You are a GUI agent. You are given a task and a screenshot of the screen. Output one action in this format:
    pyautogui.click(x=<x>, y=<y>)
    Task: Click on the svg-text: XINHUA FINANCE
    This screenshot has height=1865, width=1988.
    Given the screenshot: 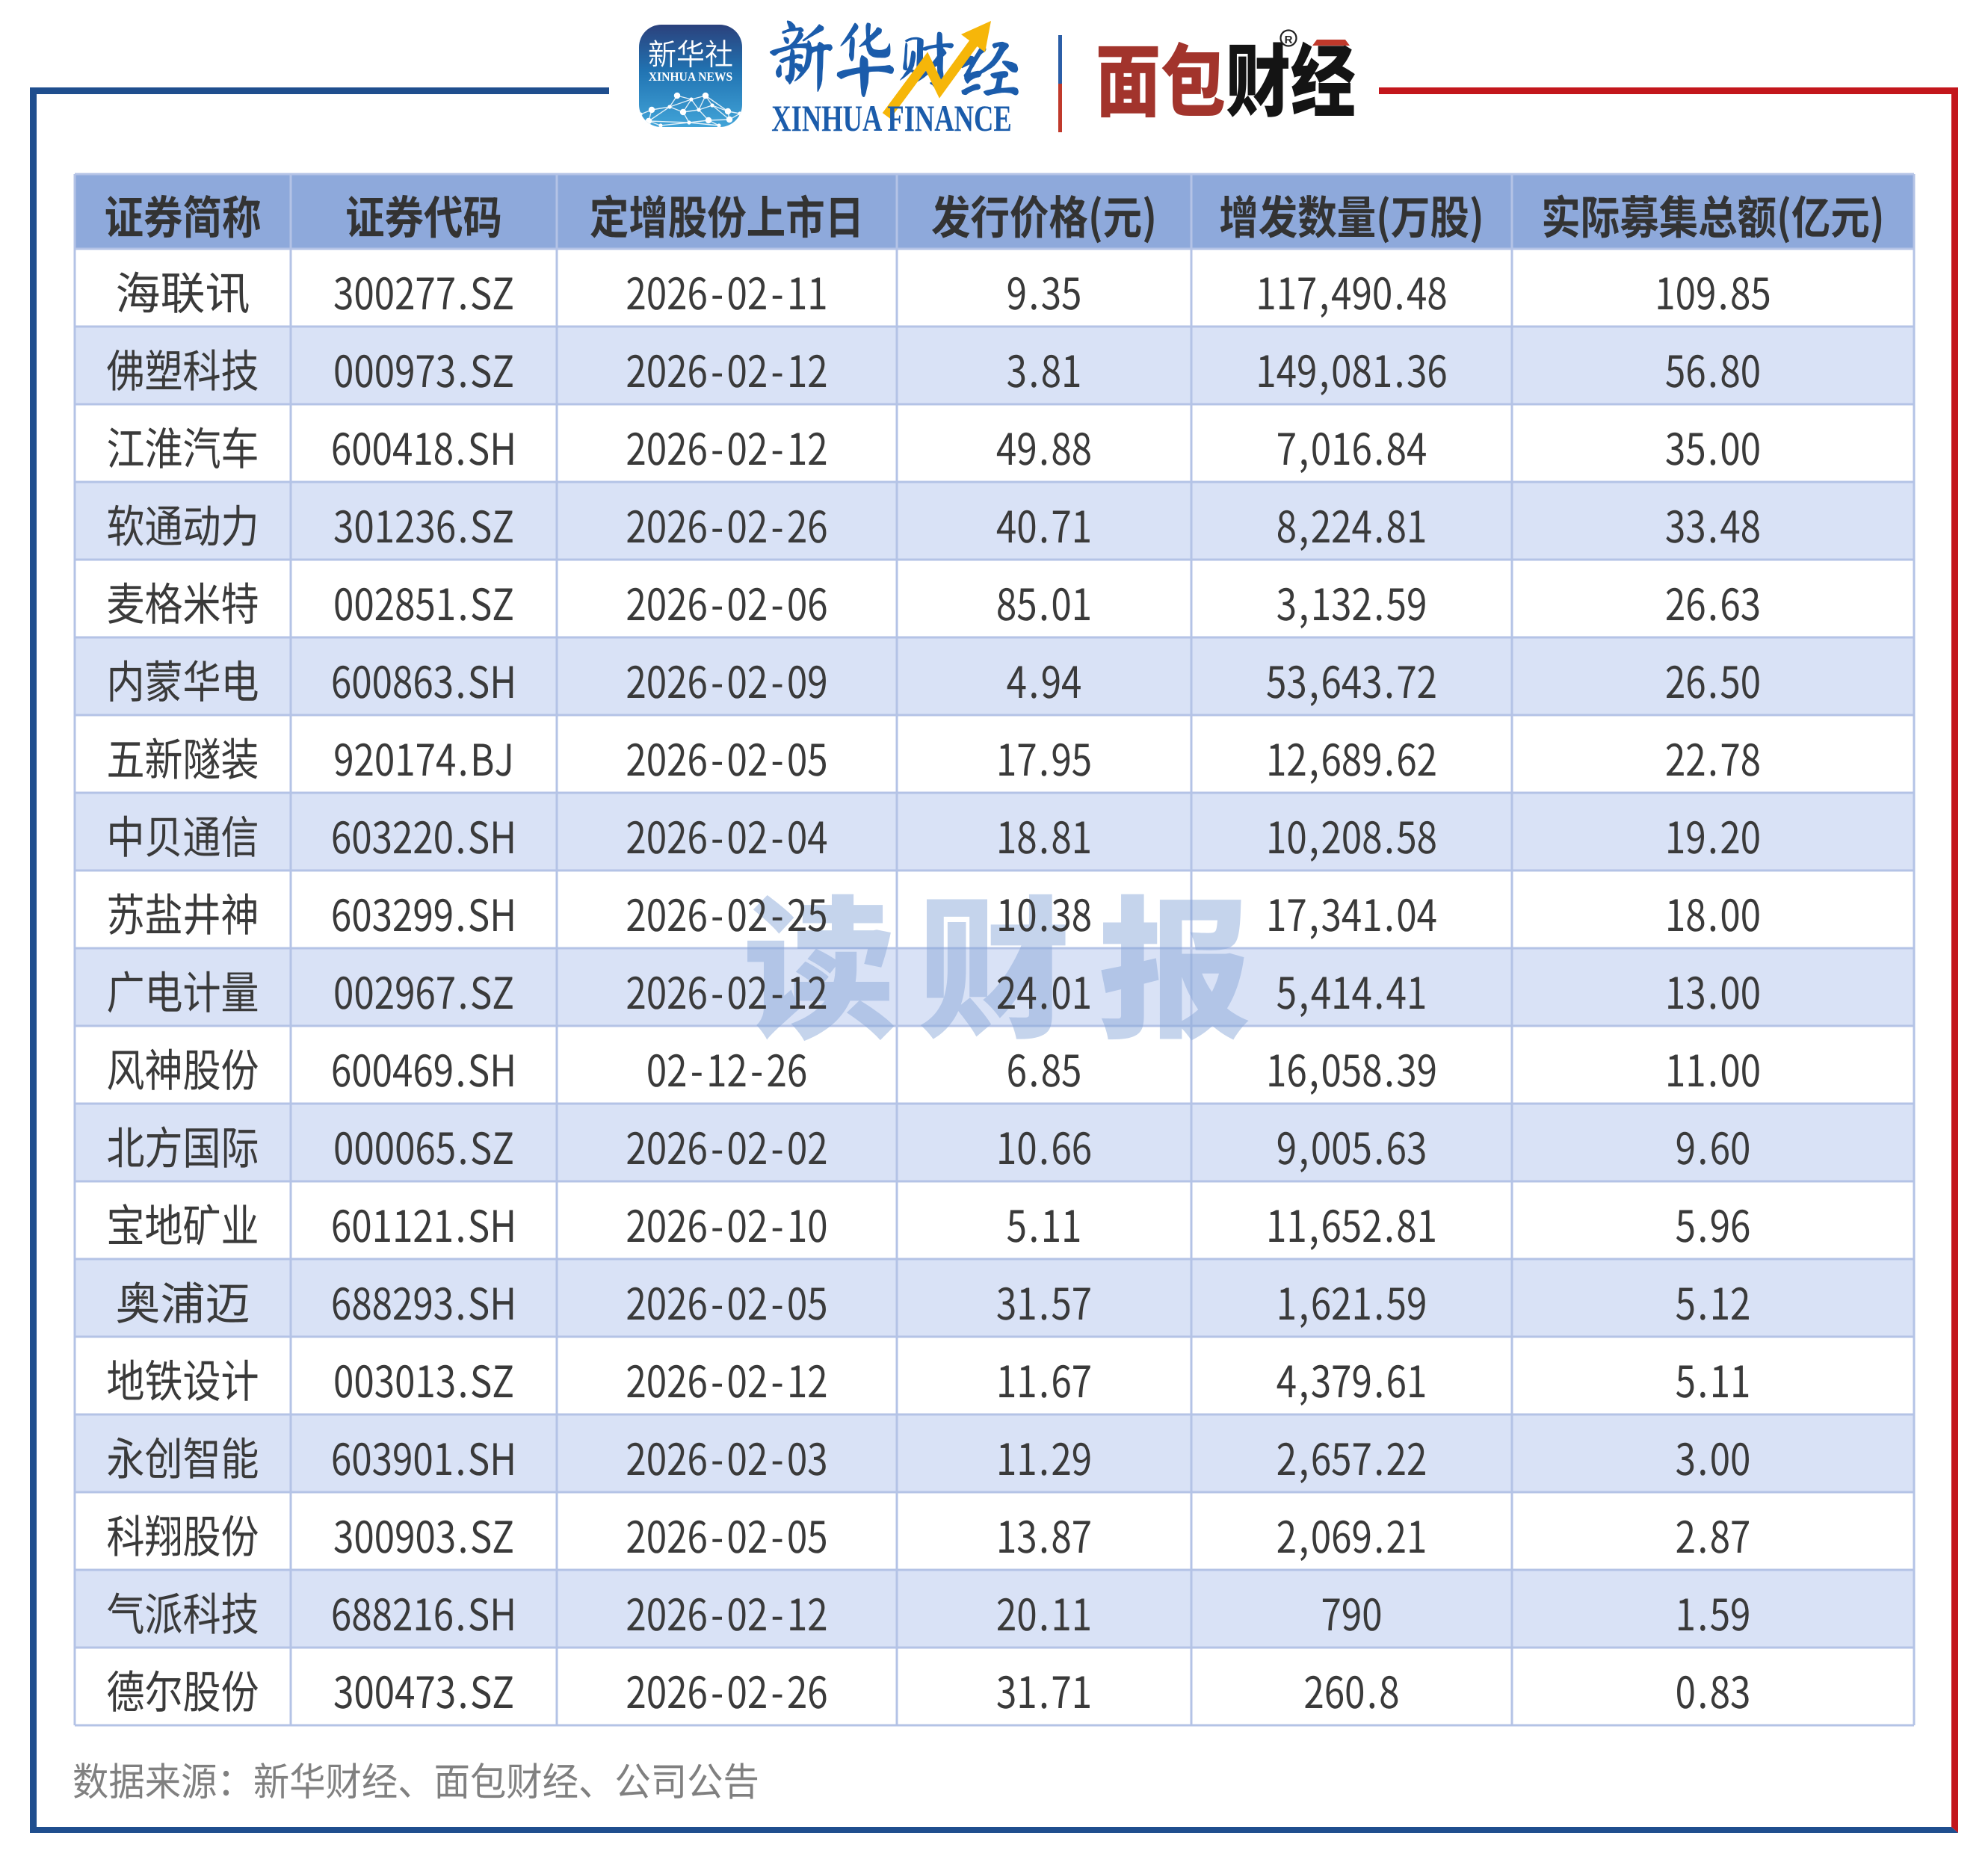 What is the action you would take?
    pyautogui.click(x=891, y=119)
    